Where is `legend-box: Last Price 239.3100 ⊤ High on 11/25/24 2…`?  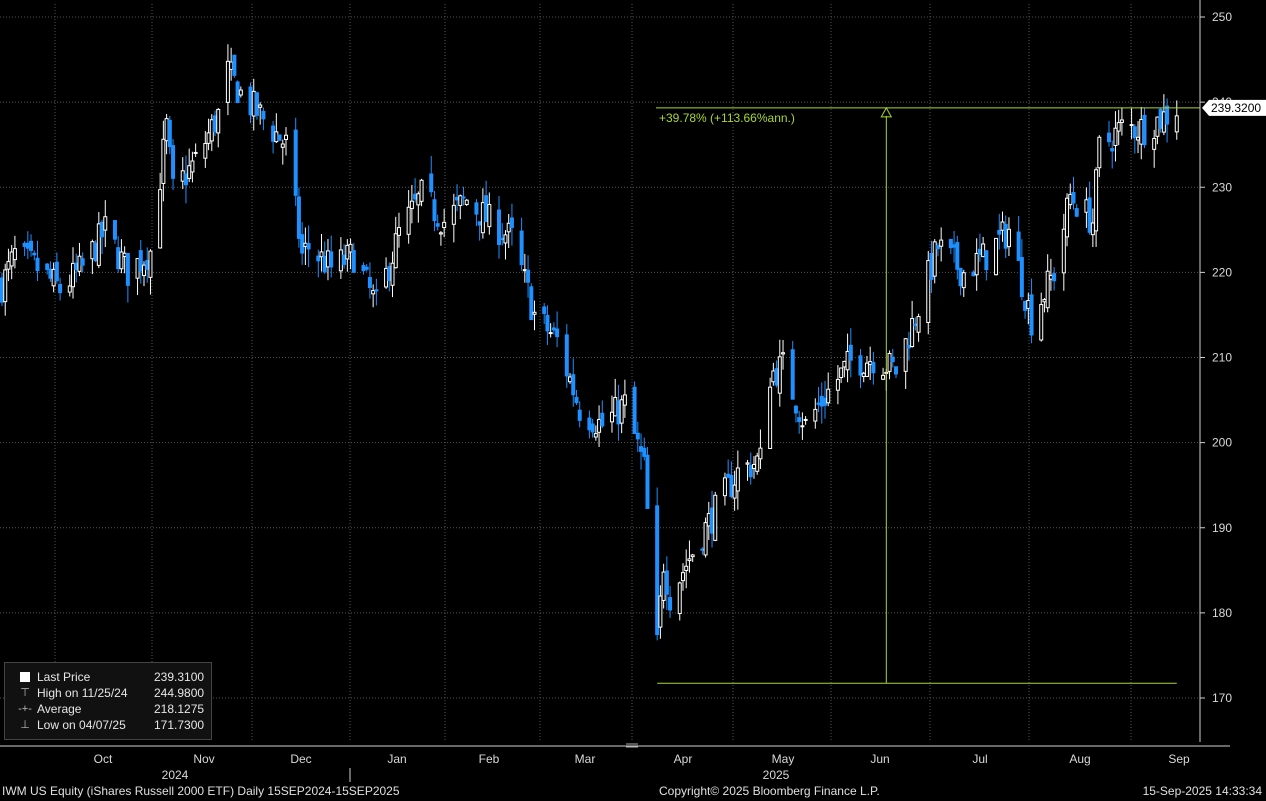 legend-box: Last Price 239.3100 ⊤ High on 11/25/24 2… is located at coordinates (108, 701).